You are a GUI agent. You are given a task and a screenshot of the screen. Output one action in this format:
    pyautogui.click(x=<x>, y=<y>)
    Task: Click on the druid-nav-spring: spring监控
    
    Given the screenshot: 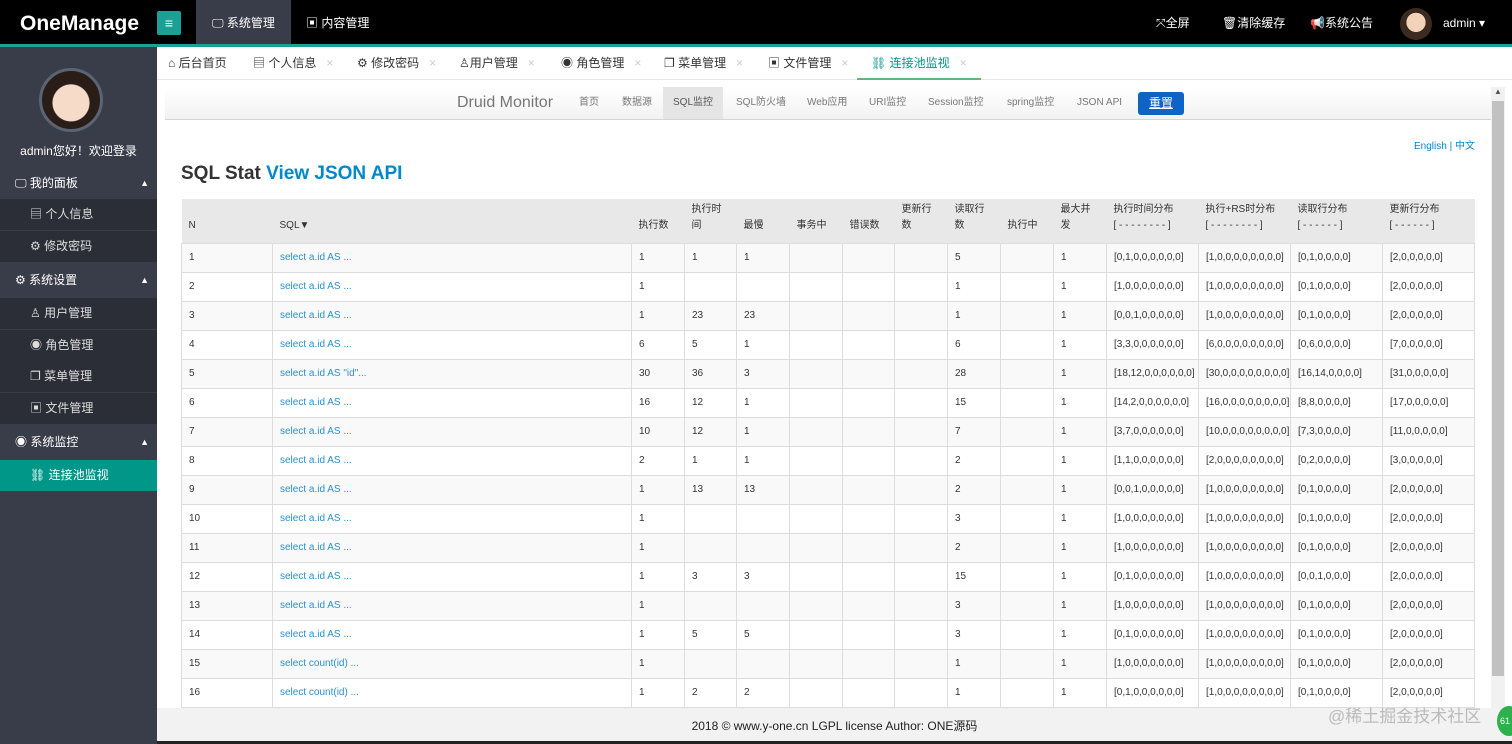 What is the action you would take?
    pyautogui.click(x=1031, y=102)
    